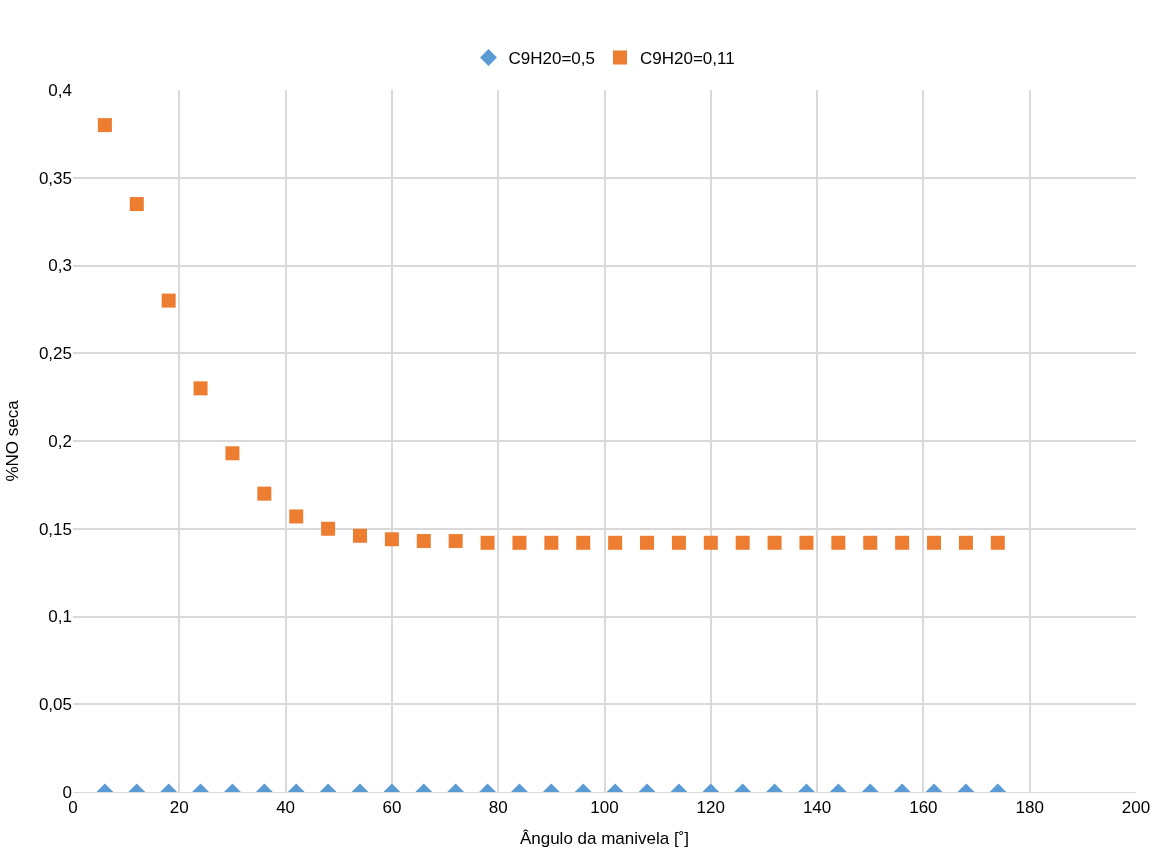 The height and width of the screenshot is (862, 1176). What do you see at coordinates (710, 808) in the screenshot?
I see `x-tick-label: 120` at bounding box center [710, 808].